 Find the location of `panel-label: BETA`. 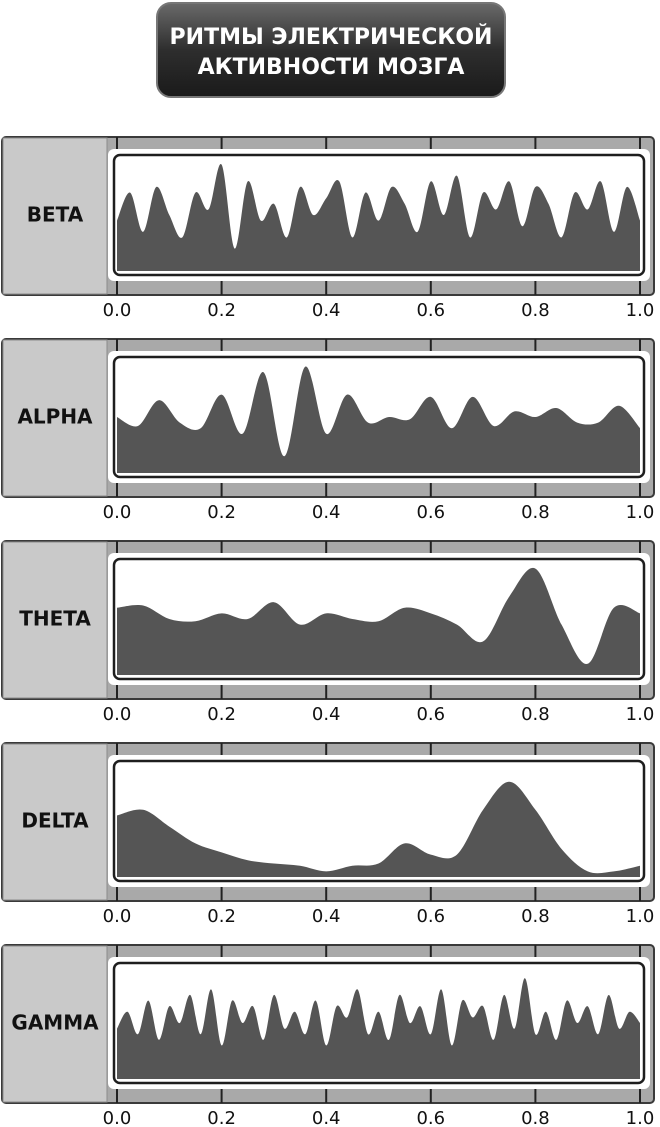

panel-label: BETA is located at coordinates (55, 215).